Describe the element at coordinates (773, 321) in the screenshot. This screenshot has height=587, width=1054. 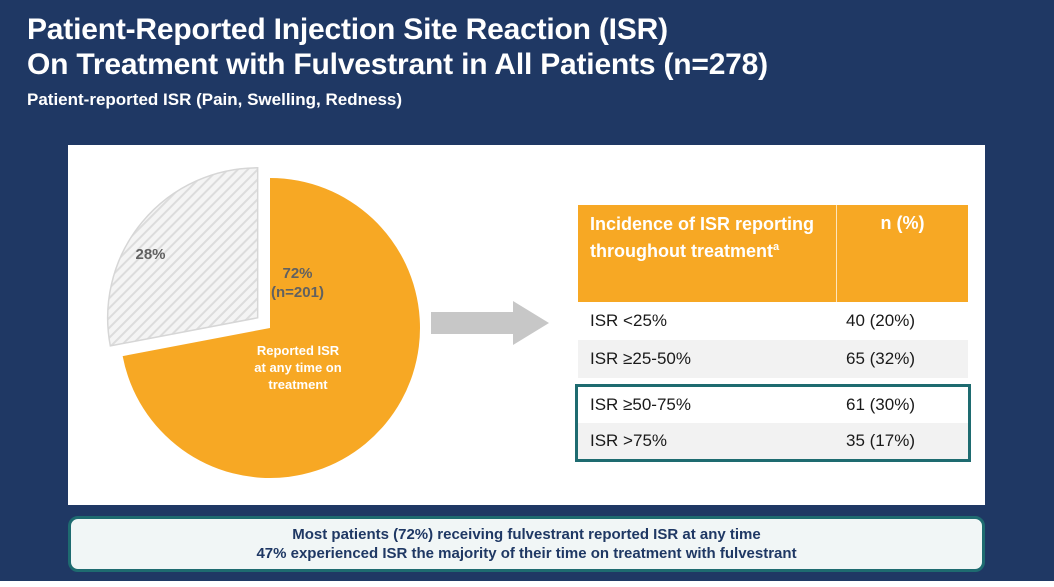
I see `table-row: ISR <25% 40 (20%)` at that location.